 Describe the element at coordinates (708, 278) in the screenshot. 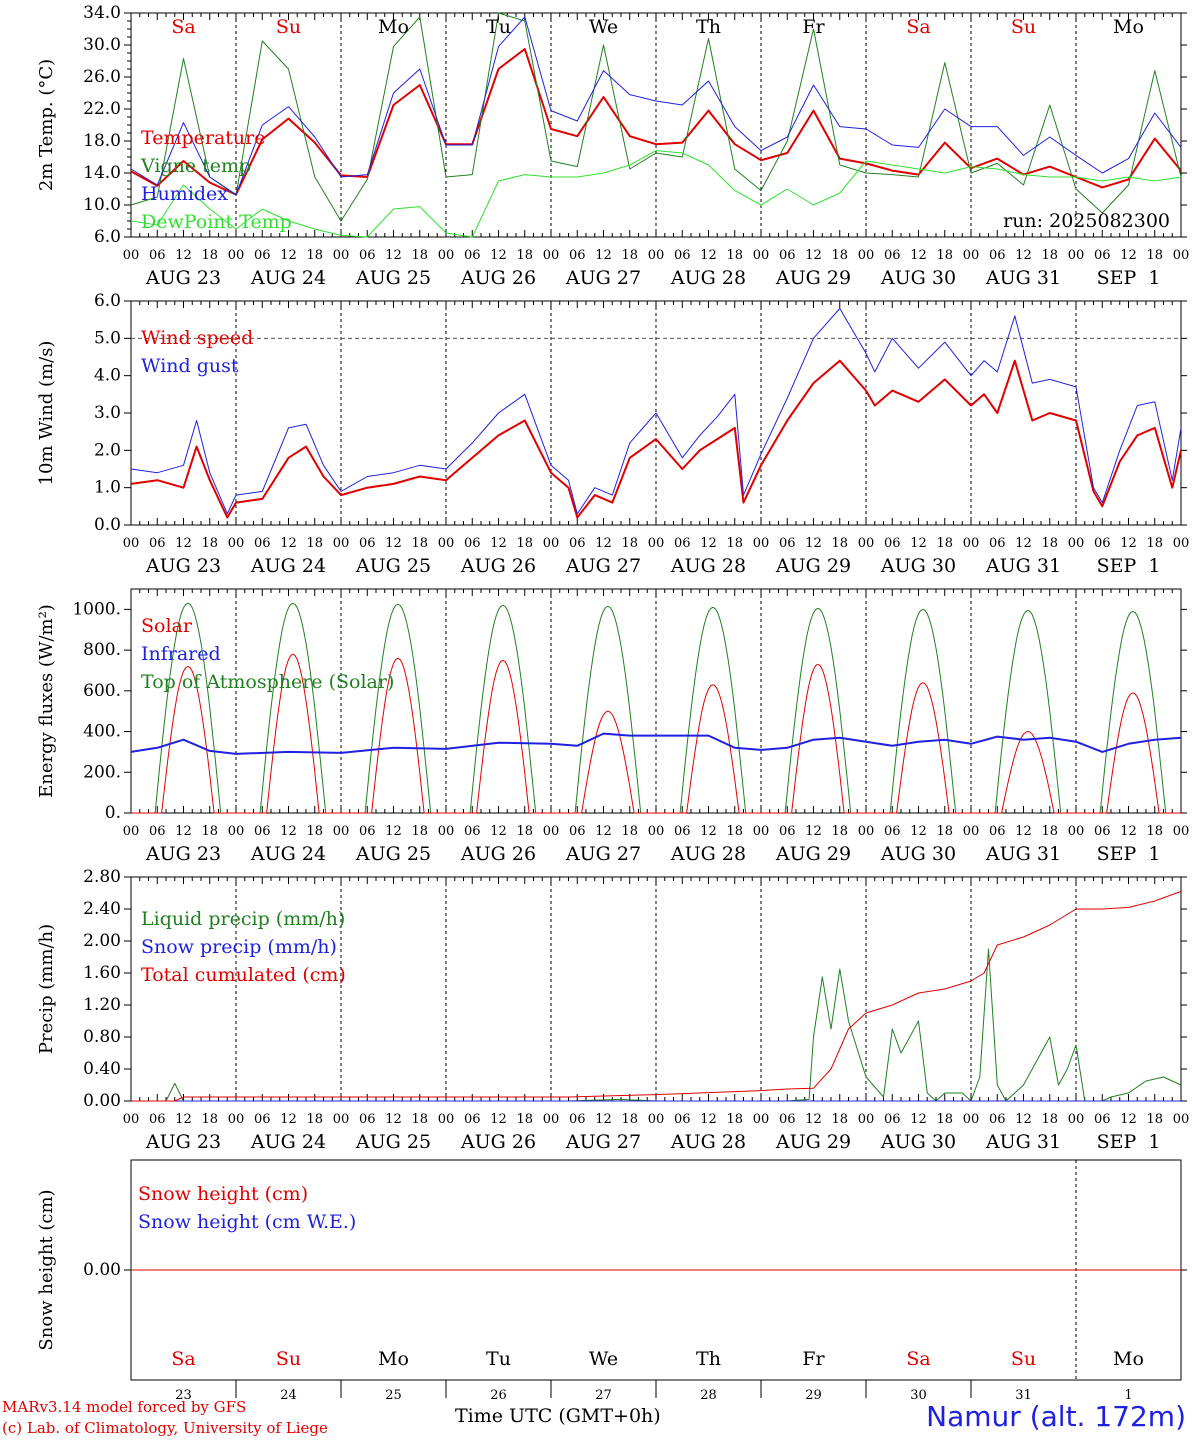

I see `day-label: AUG 28` at that location.